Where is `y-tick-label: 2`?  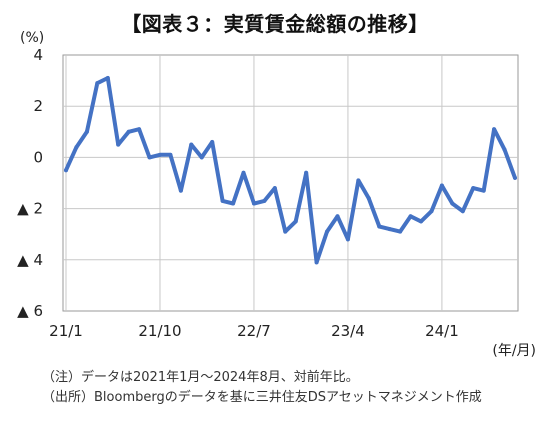
y-tick-label: 2 is located at coordinates (38, 106).